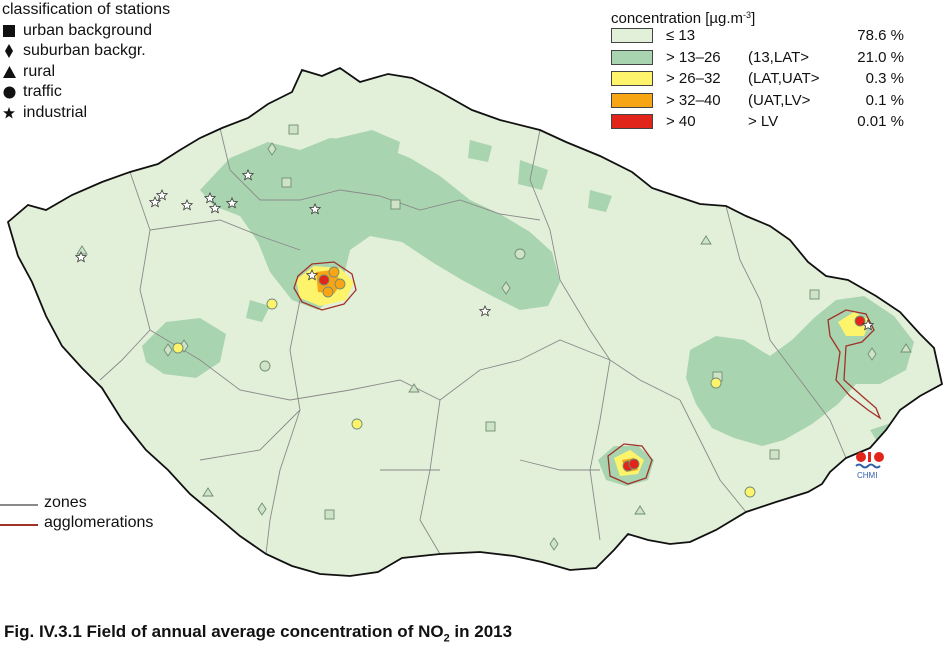  What do you see at coordinates (763, 121) in the screenshot?
I see `class-range: > LV` at bounding box center [763, 121].